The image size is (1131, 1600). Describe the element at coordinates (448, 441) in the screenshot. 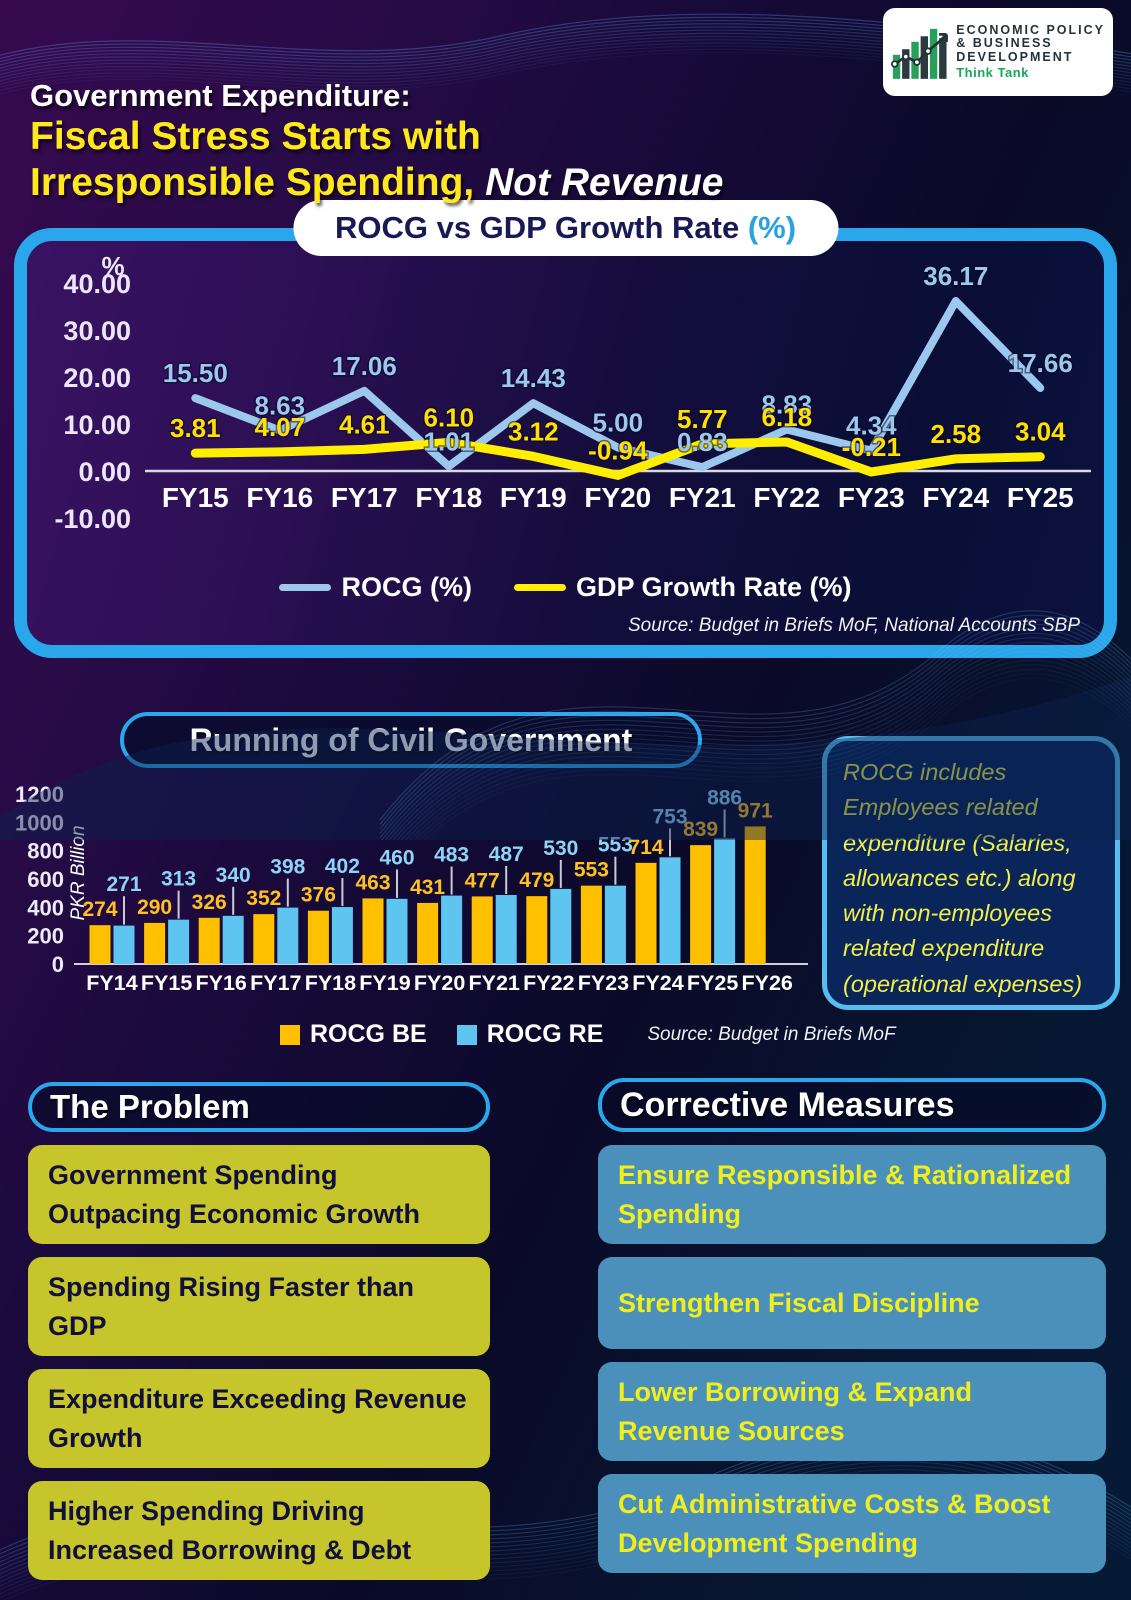

I see `svg-text: 1.01` at that location.